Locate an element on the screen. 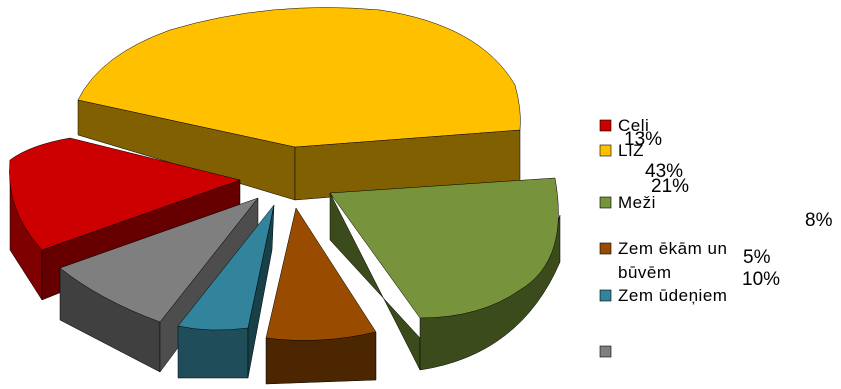 This screenshot has height=389, width=841. pie-slice-celi is located at coordinates (125, 194).